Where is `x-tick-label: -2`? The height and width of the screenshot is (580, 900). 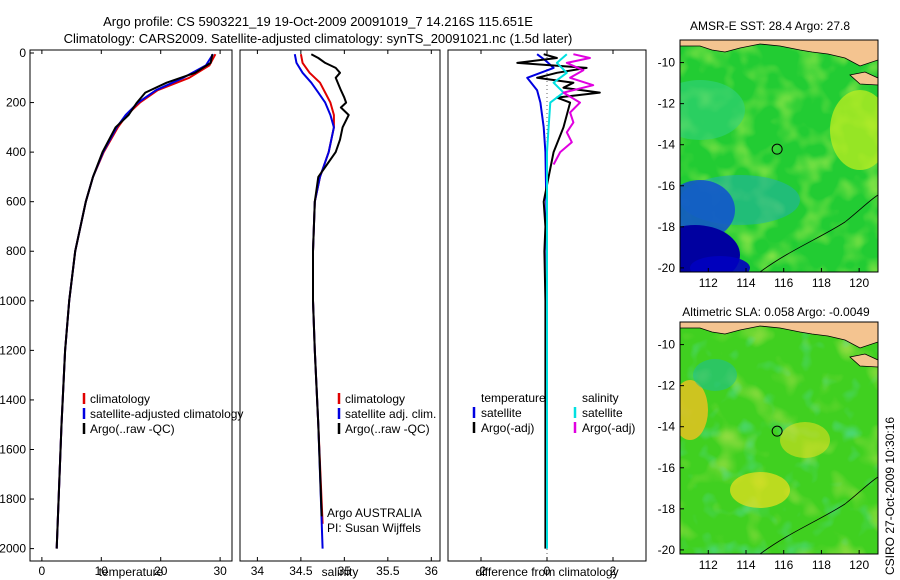
x-tick-label: -2 is located at coordinates (481, 571).